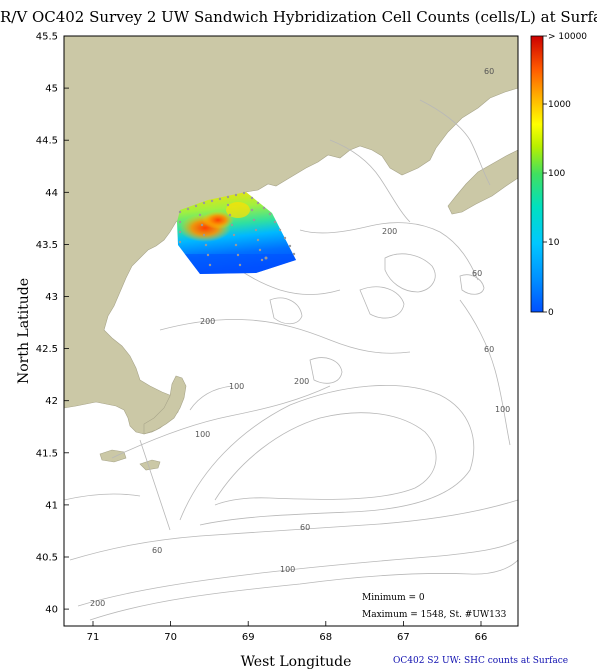 Image resolution: width=597 pixels, height=672 pixels. Describe the element at coordinates (237, 229) in the screenshot. I see `survey-stations` at that location.